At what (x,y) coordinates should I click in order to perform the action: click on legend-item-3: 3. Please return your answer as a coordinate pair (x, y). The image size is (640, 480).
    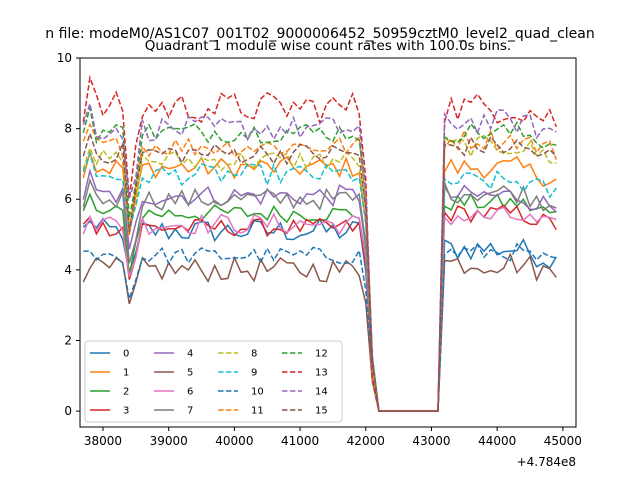
    Looking at the image, I should click on (109, 411).